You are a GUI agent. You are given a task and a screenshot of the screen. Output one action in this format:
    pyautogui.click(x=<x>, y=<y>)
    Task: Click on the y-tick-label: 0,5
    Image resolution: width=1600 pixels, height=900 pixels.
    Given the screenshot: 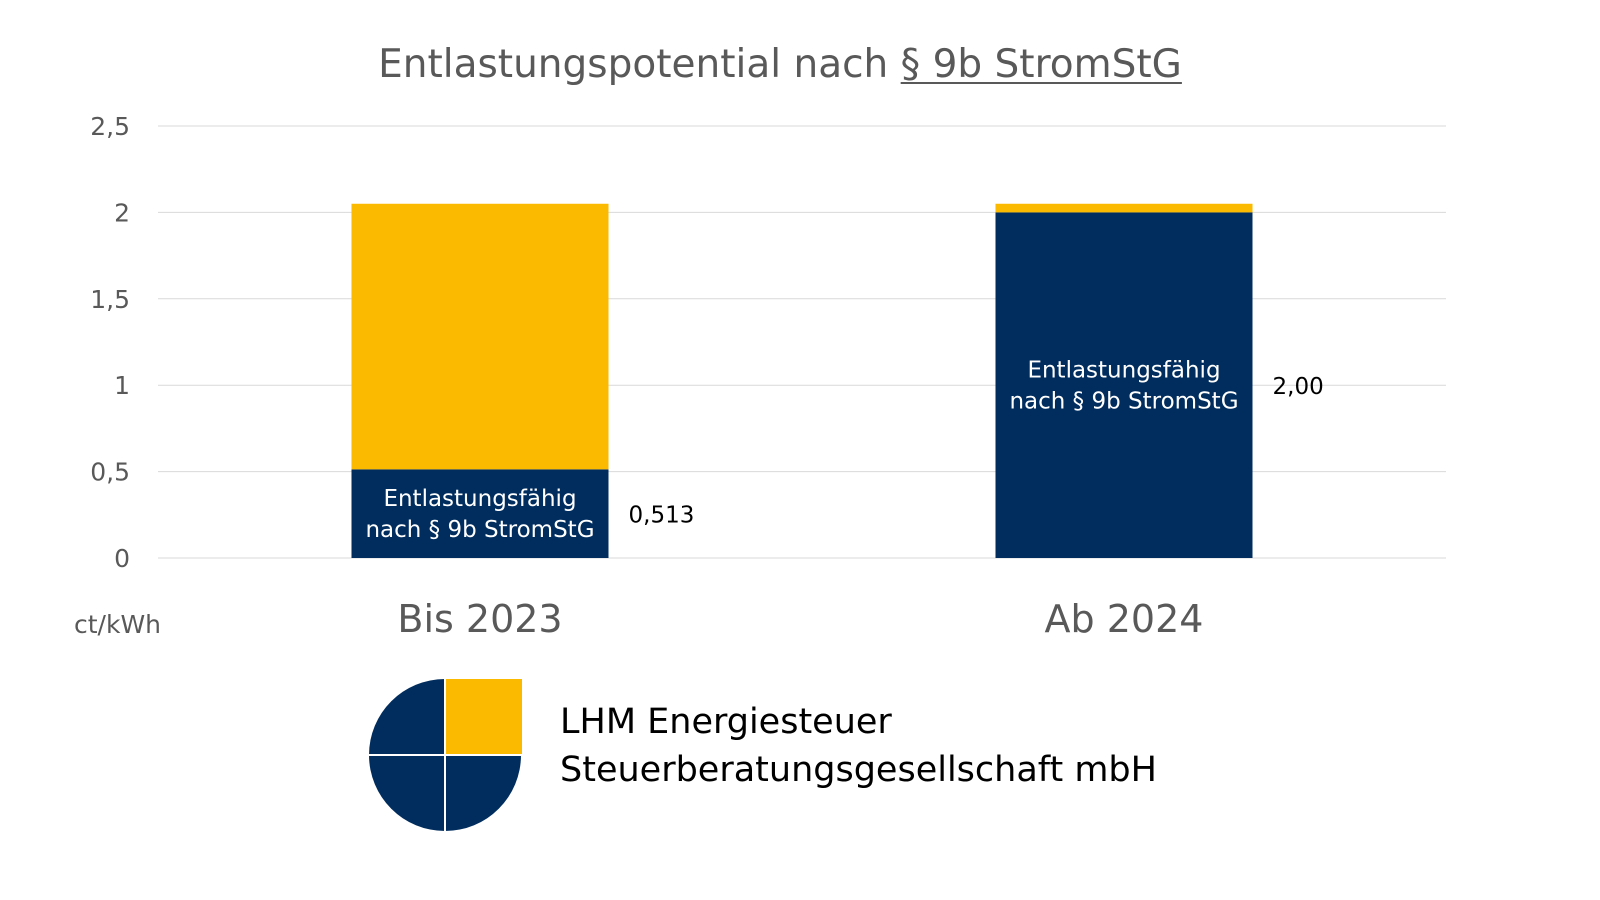 What is the action you would take?
    pyautogui.click(x=110, y=472)
    